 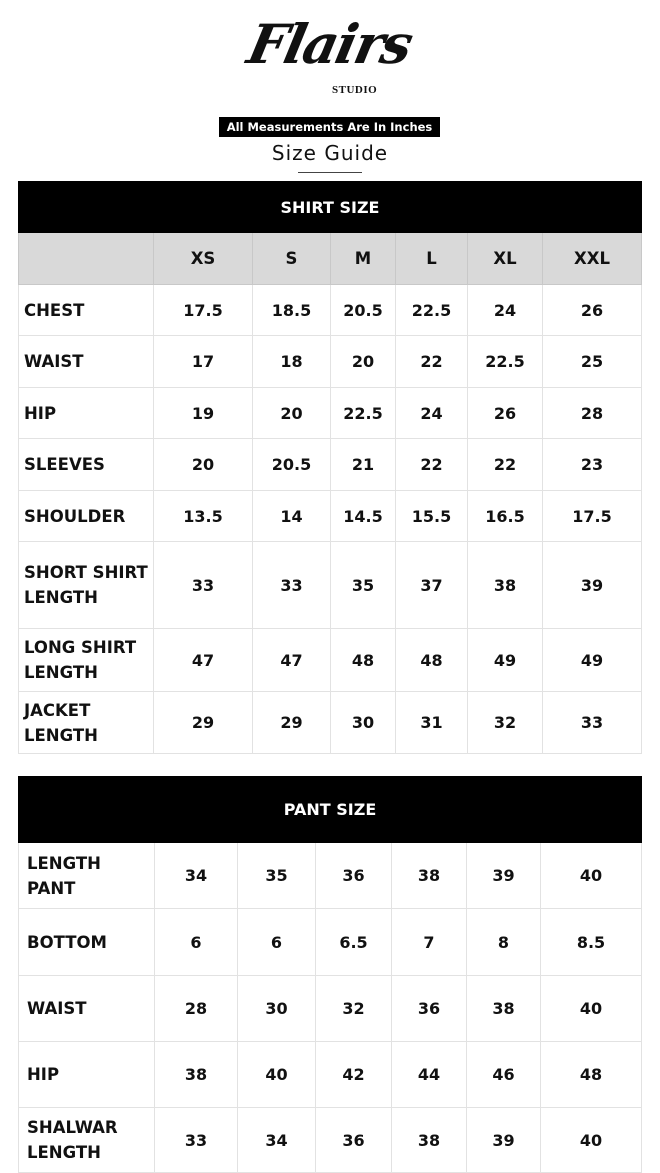 I want to click on size-header: XL, so click(x=505, y=258).